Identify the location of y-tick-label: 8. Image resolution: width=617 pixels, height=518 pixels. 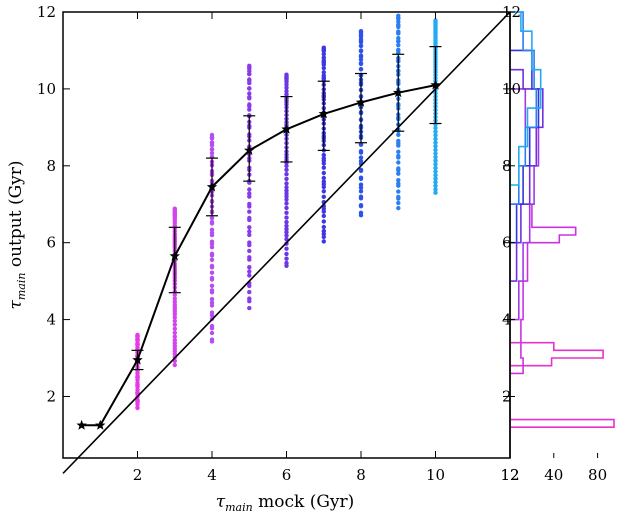
(51, 166).